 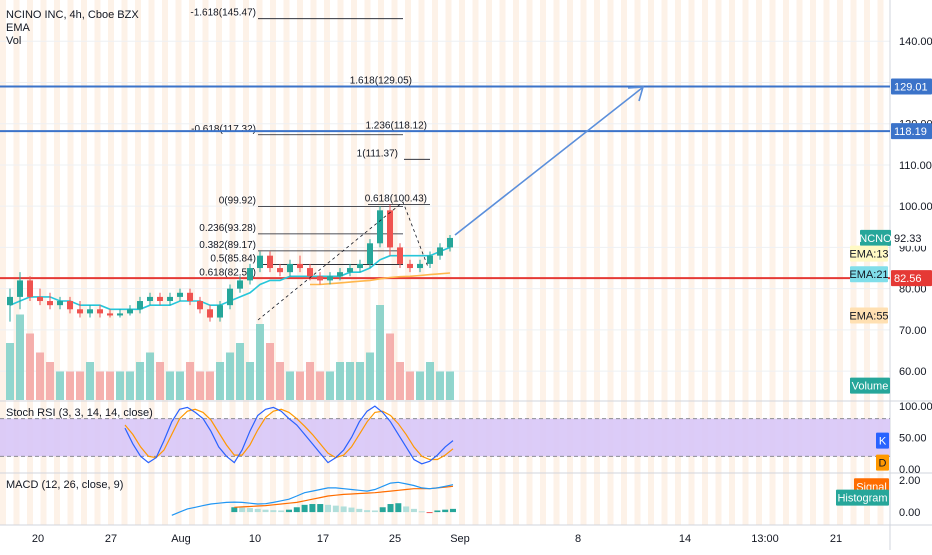 I want to click on stoch-d-tag: D, so click(x=882, y=462).